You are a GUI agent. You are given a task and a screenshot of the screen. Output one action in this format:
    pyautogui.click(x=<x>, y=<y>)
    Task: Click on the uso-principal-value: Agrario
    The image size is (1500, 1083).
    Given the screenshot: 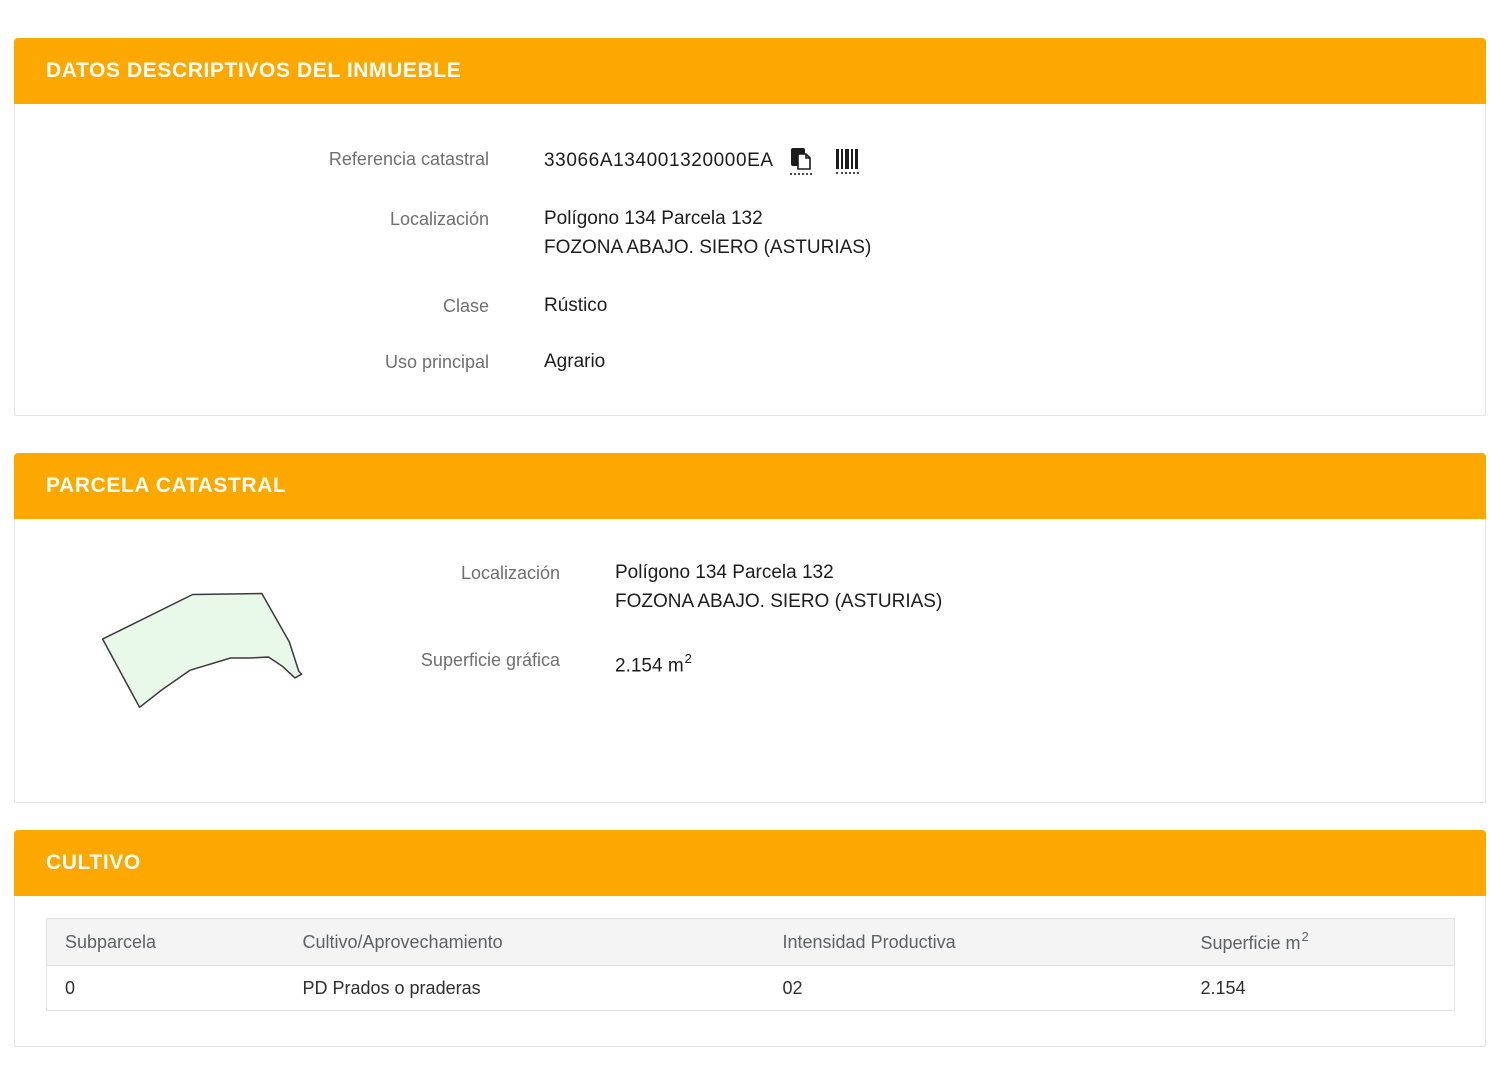 What is the action you would take?
    pyautogui.click(x=575, y=361)
    